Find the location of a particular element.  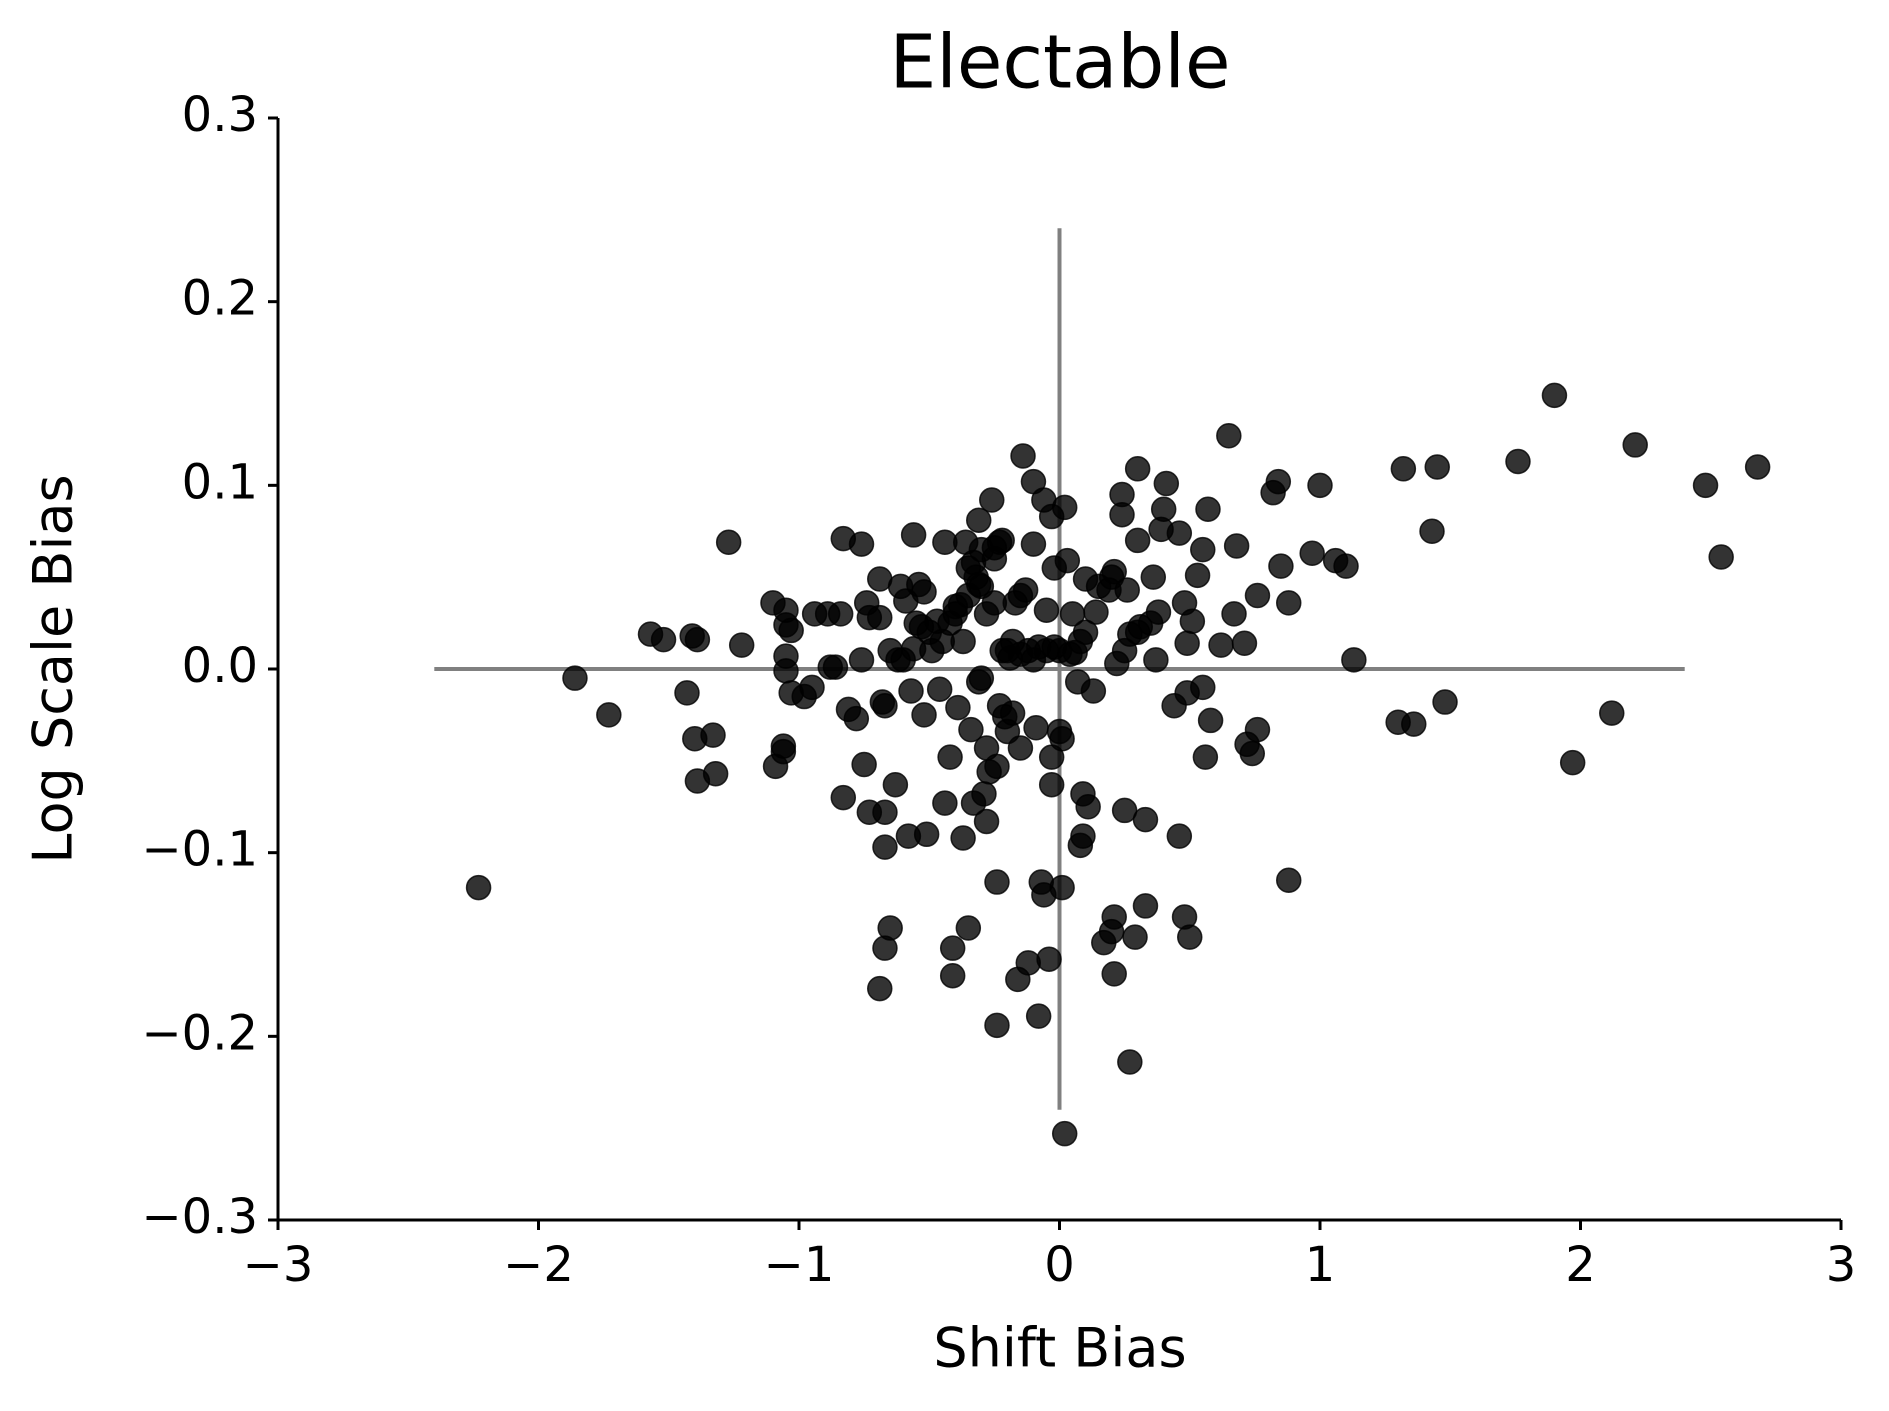

y-tick-label: 0.0 is located at coordinates (220, 666).